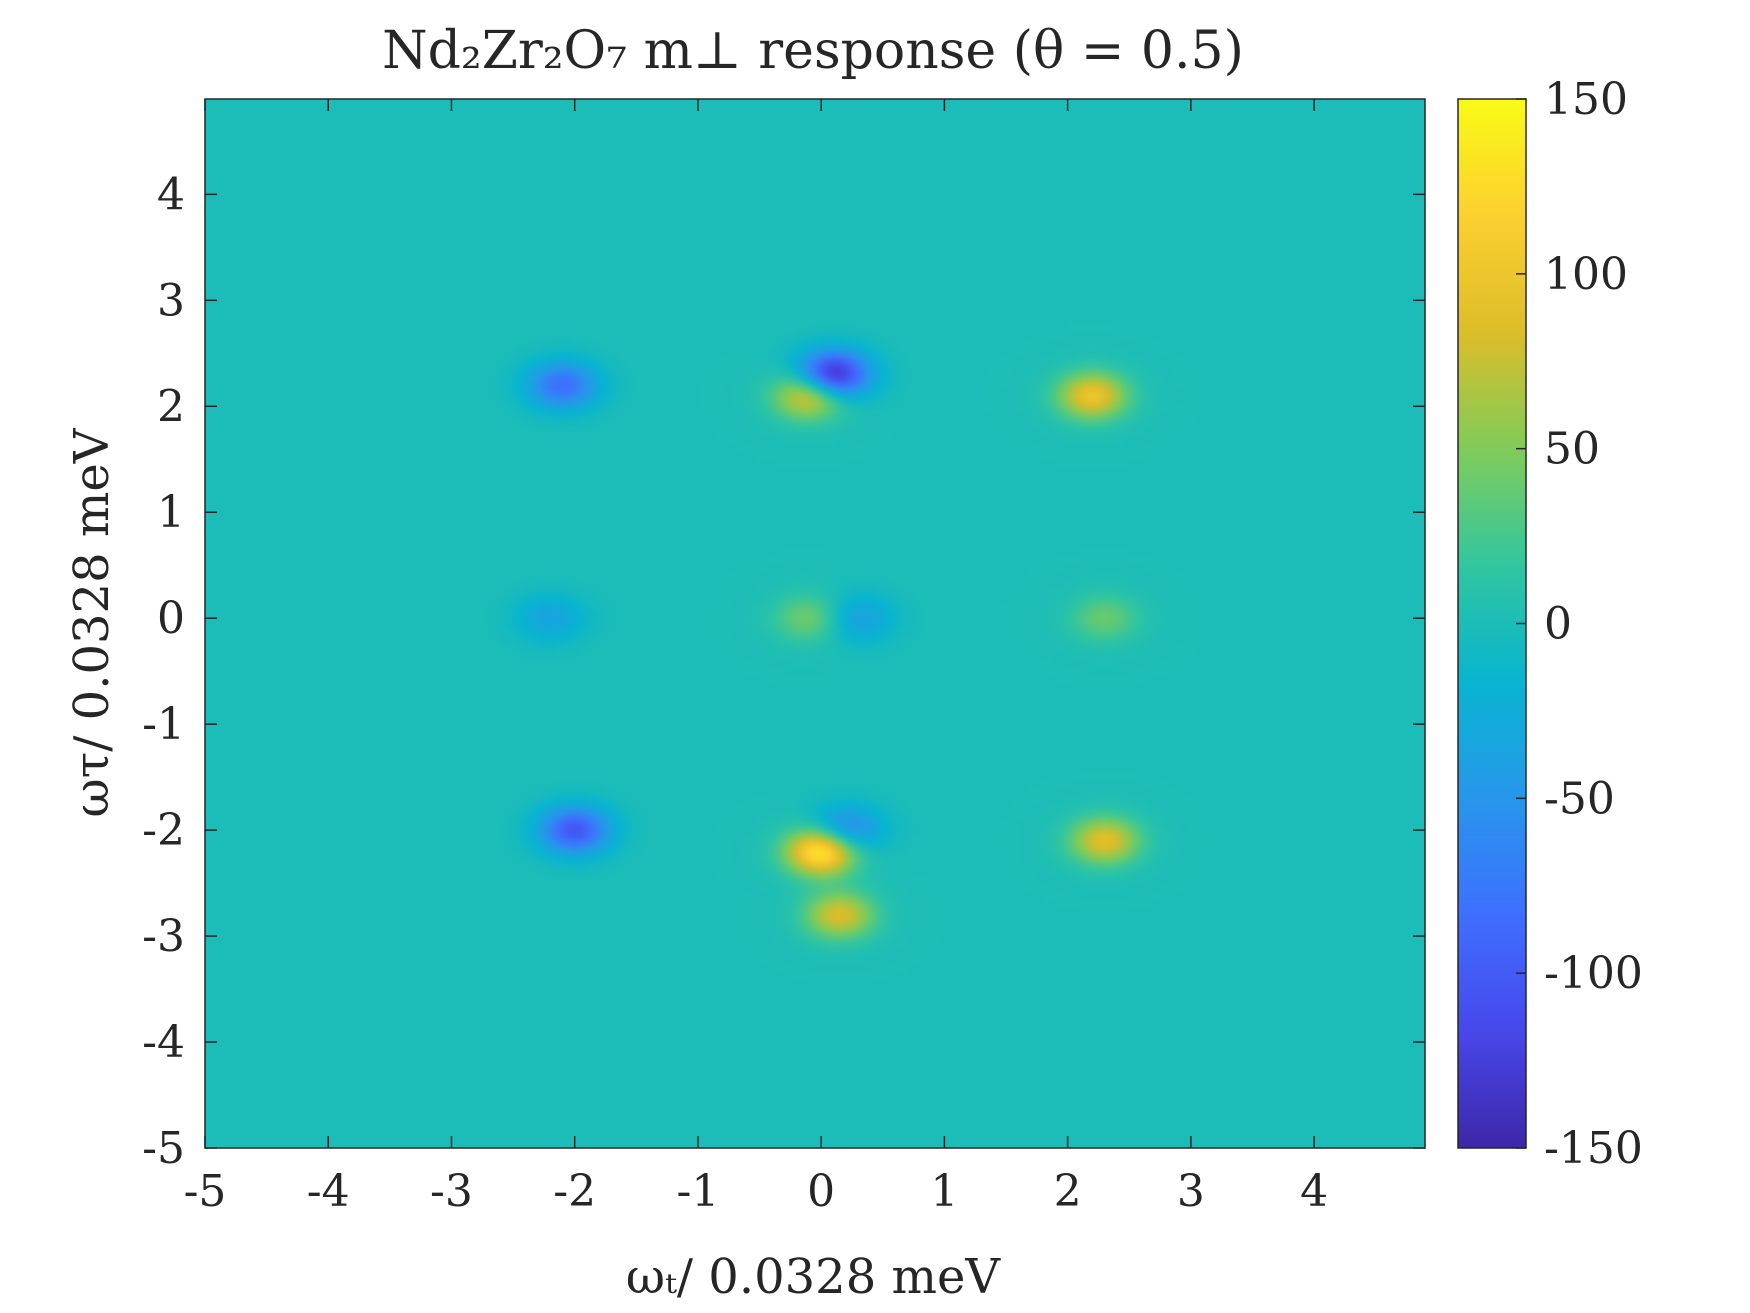 The height and width of the screenshot is (1313, 1750). Describe the element at coordinates (821, 1191) in the screenshot. I see `x-tick-label: 0` at that location.